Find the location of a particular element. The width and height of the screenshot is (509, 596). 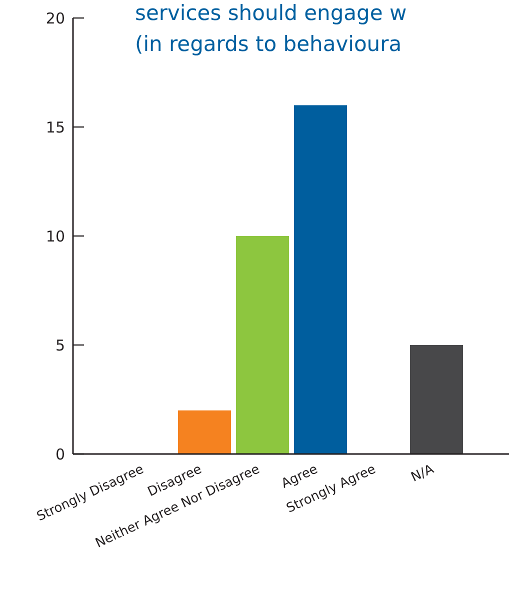

x-tick-label: N/A is located at coordinates (422, 474).